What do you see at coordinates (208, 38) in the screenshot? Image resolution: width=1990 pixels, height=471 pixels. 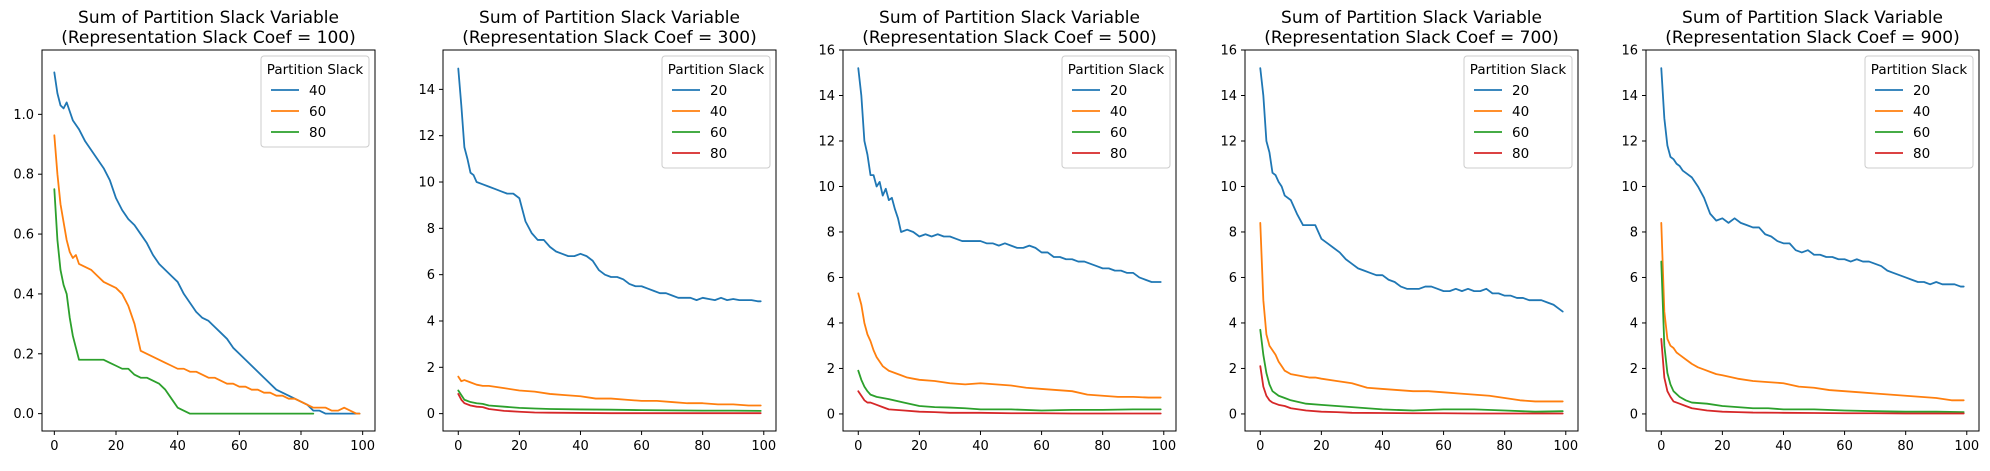 I see `chart-title-line-2: (Representation Slack Coef = 100)` at bounding box center [208, 38].